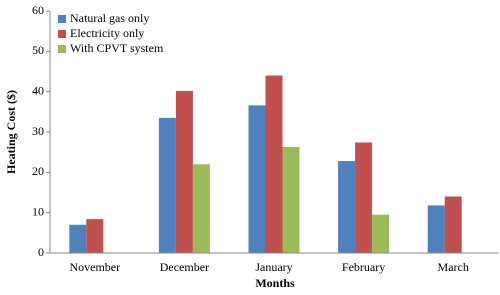 The image size is (500, 295). What do you see at coordinates (38, 211) in the screenshot?
I see `y-tick-label: 10` at bounding box center [38, 211].